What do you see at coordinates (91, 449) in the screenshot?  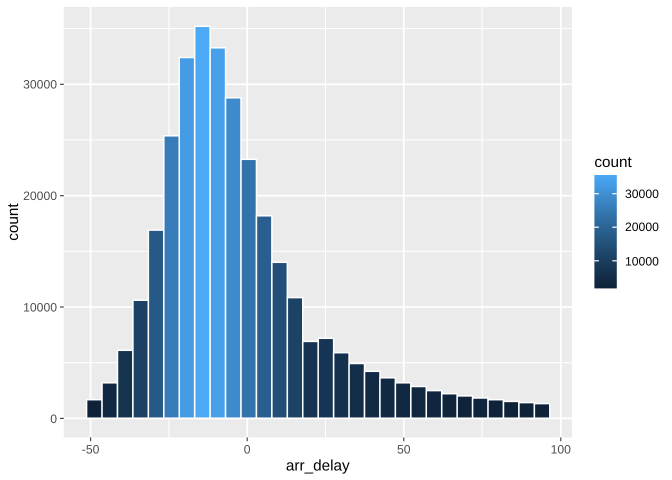 I see `svg-text: -50` at bounding box center [91, 449].